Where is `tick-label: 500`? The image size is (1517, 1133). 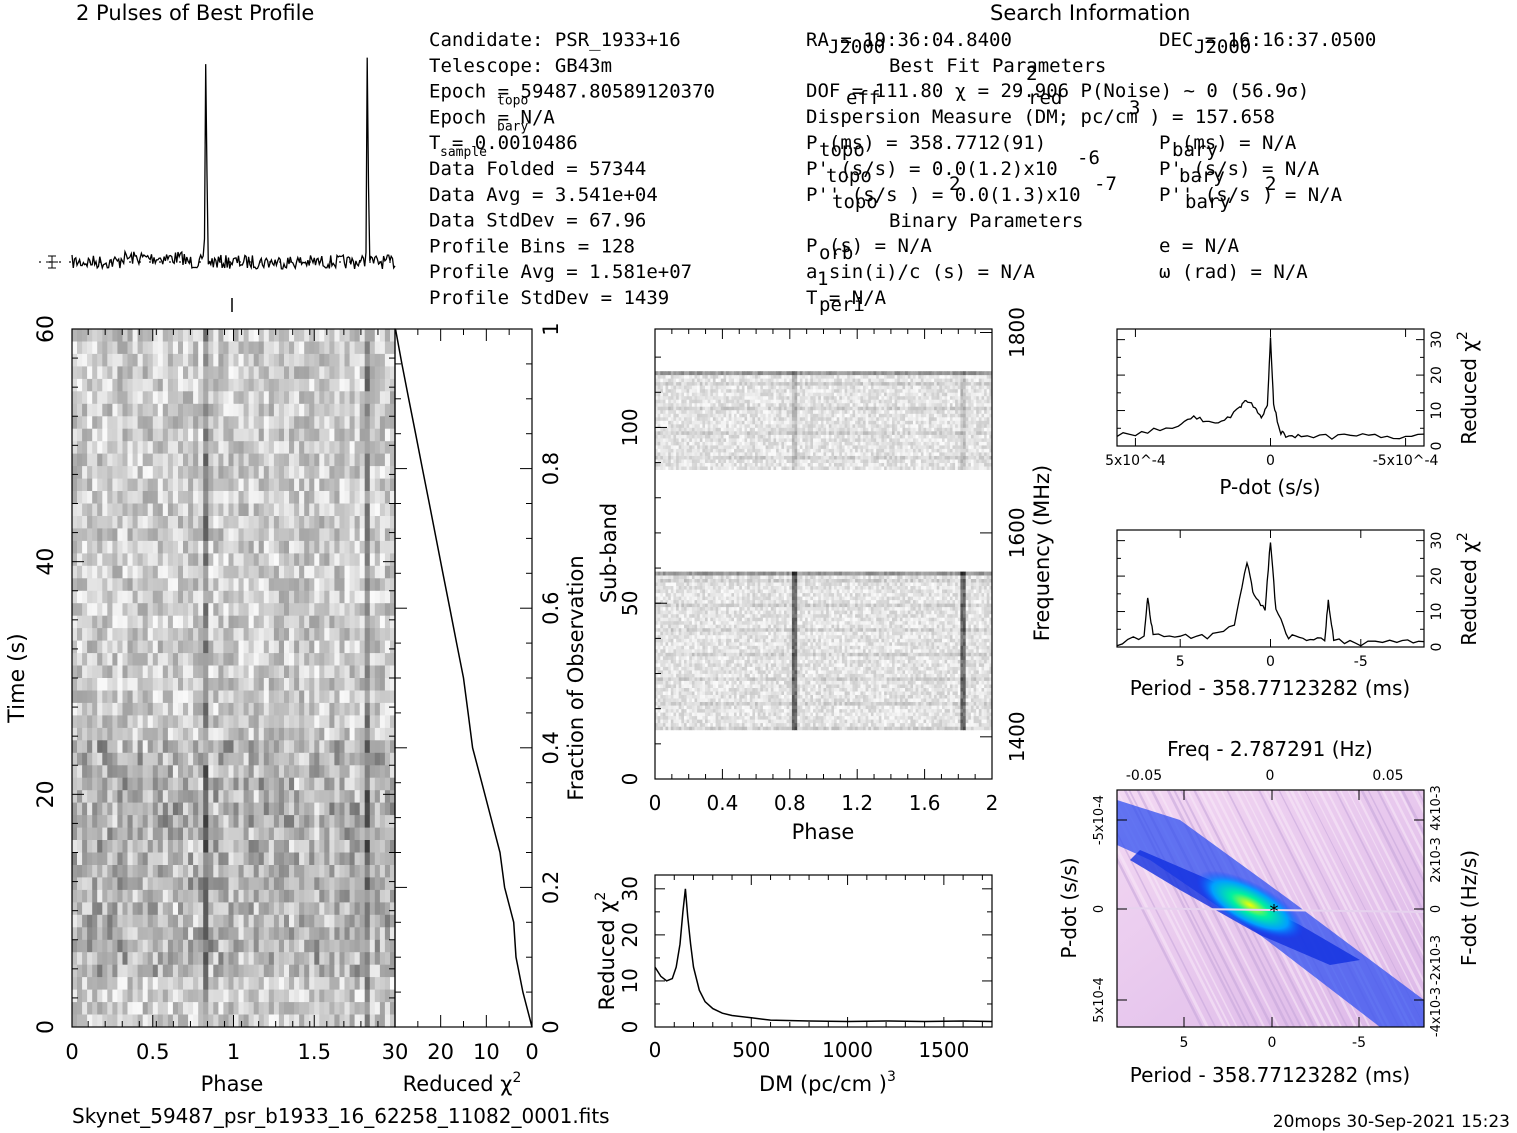 tick-label: 500 is located at coordinates (751, 1050).